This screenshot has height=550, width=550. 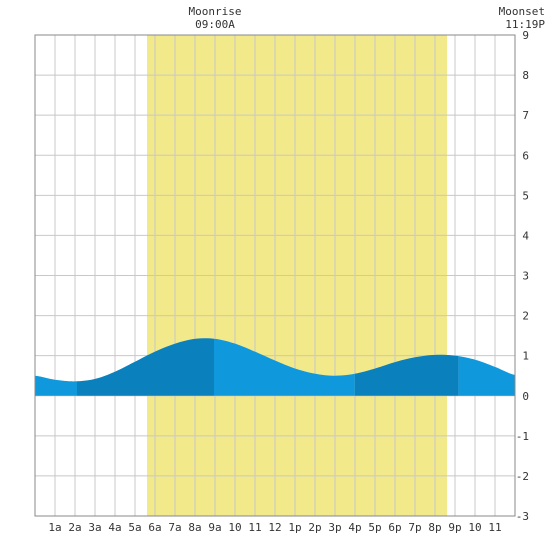 I want to click on x-tick-label: 6a, so click(x=154, y=527).